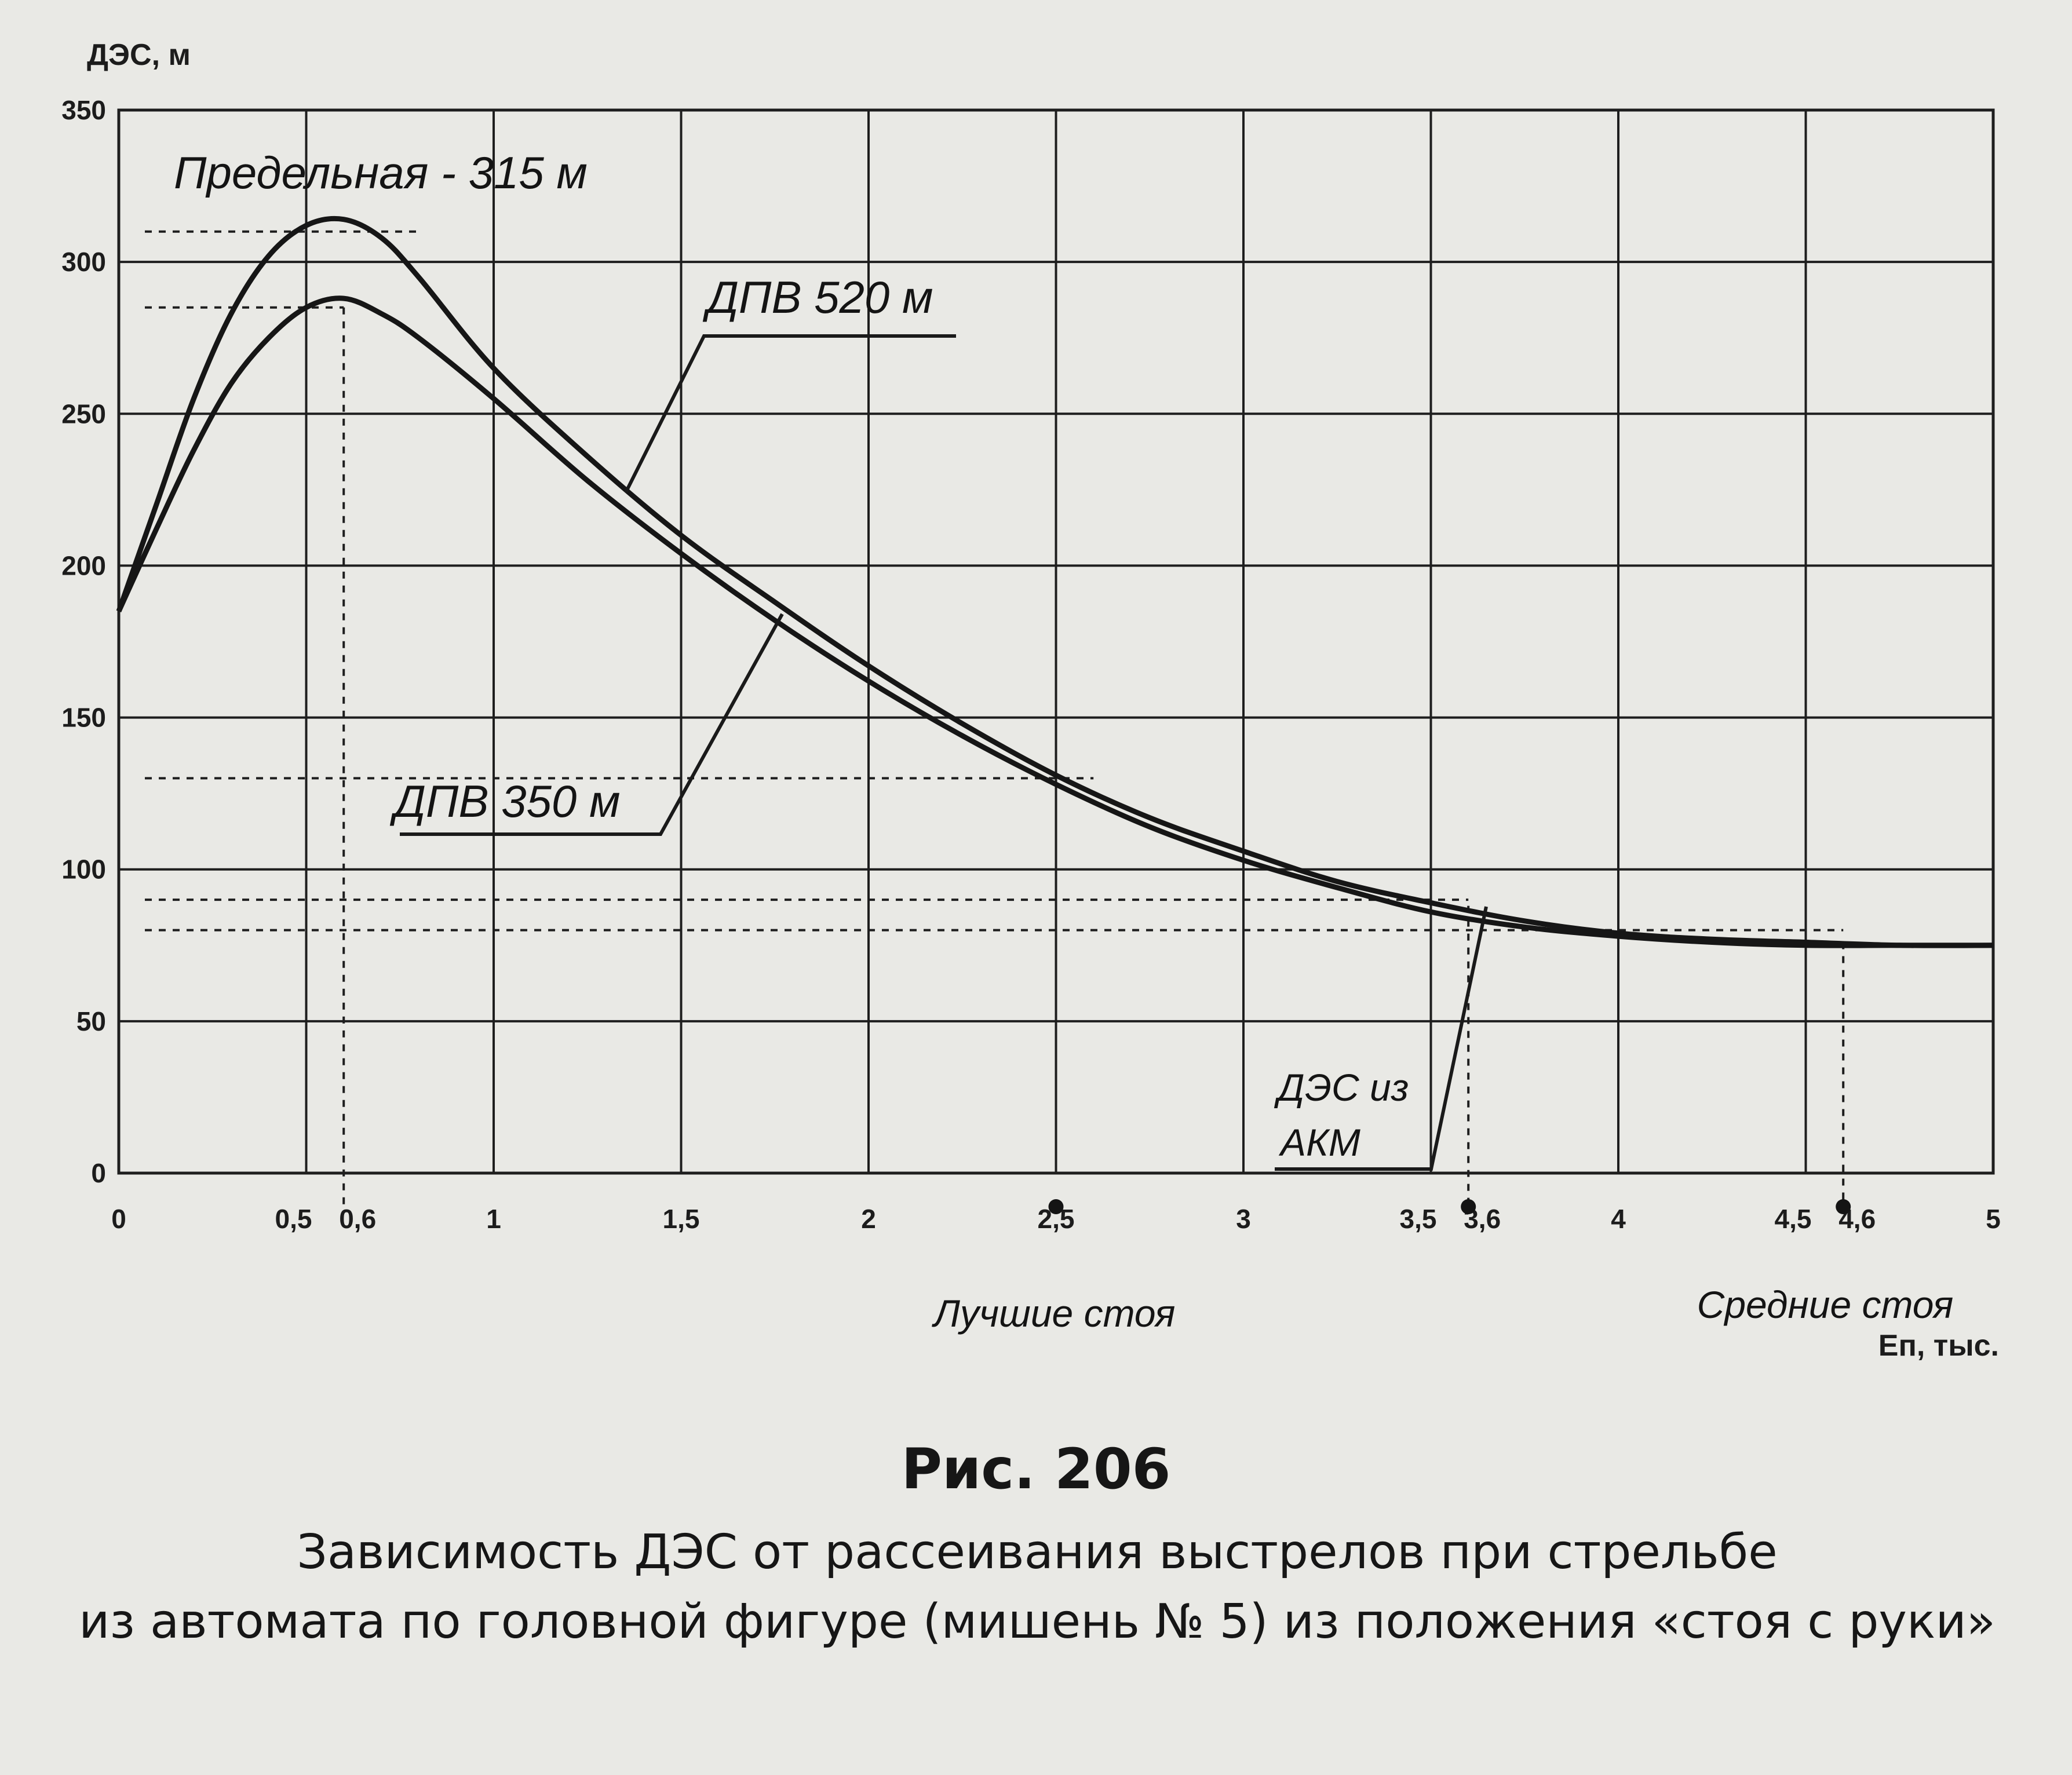  What do you see at coordinates (1449, 1206) in the screenshot?
I see `point-markers` at bounding box center [1449, 1206].